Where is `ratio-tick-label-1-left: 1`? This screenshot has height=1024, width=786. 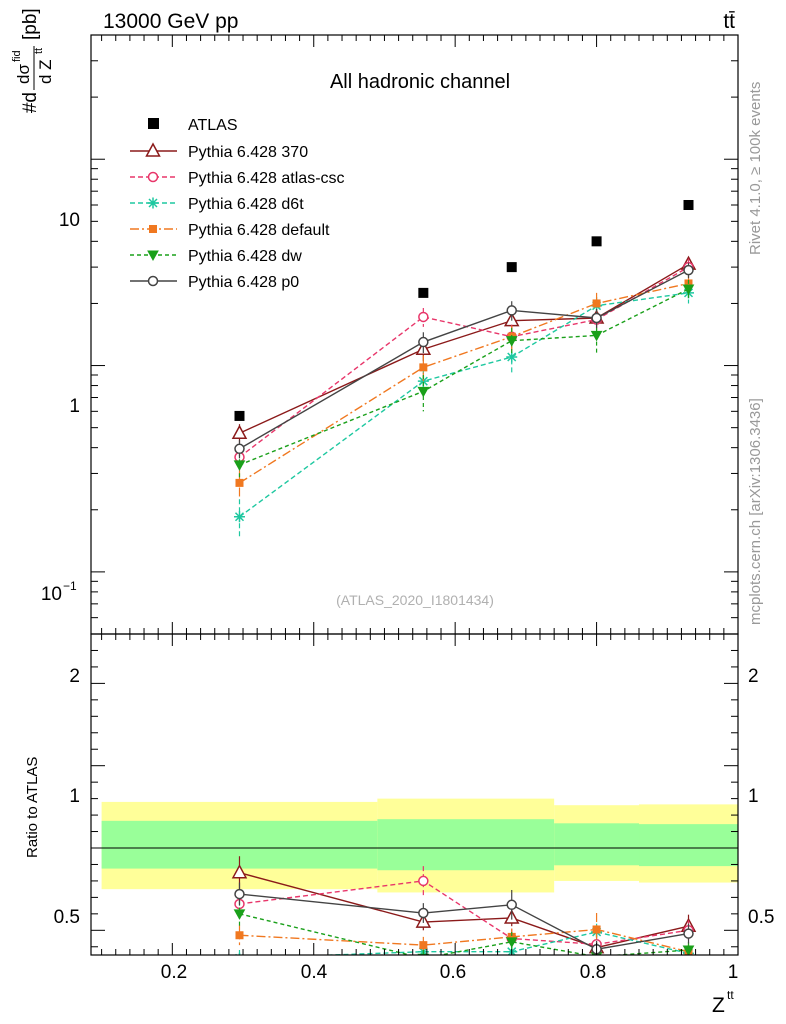 ratio-tick-label-1-left: 1 is located at coordinates (74, 796).